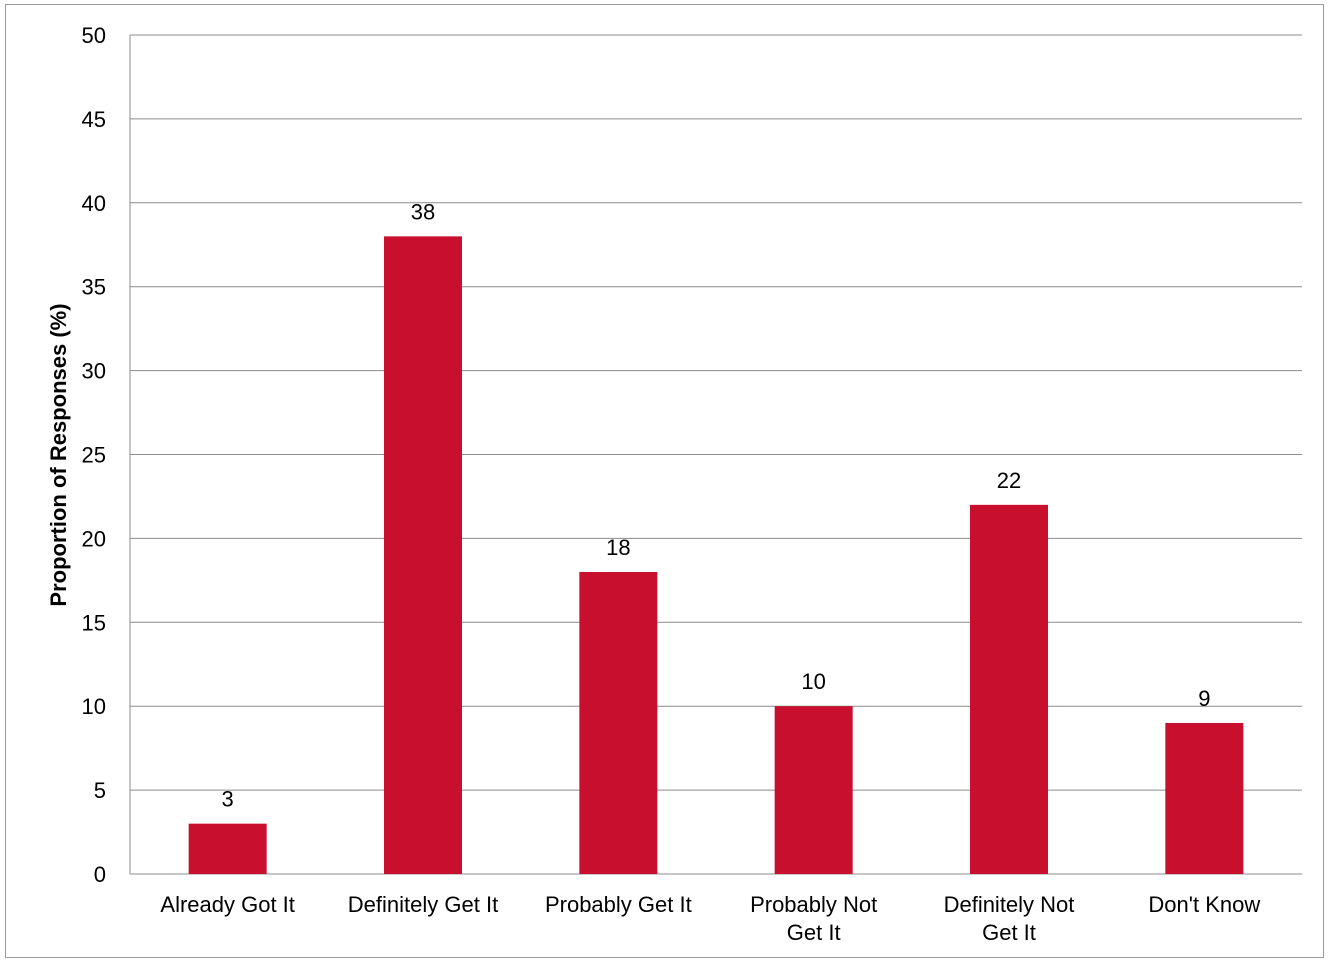 The image size is (1330, 964). What do you see at coordinates (814, 932) in the screenshot?
I see `x-tick-label-3-line-1: Get It` at bounding box center [814, 932].